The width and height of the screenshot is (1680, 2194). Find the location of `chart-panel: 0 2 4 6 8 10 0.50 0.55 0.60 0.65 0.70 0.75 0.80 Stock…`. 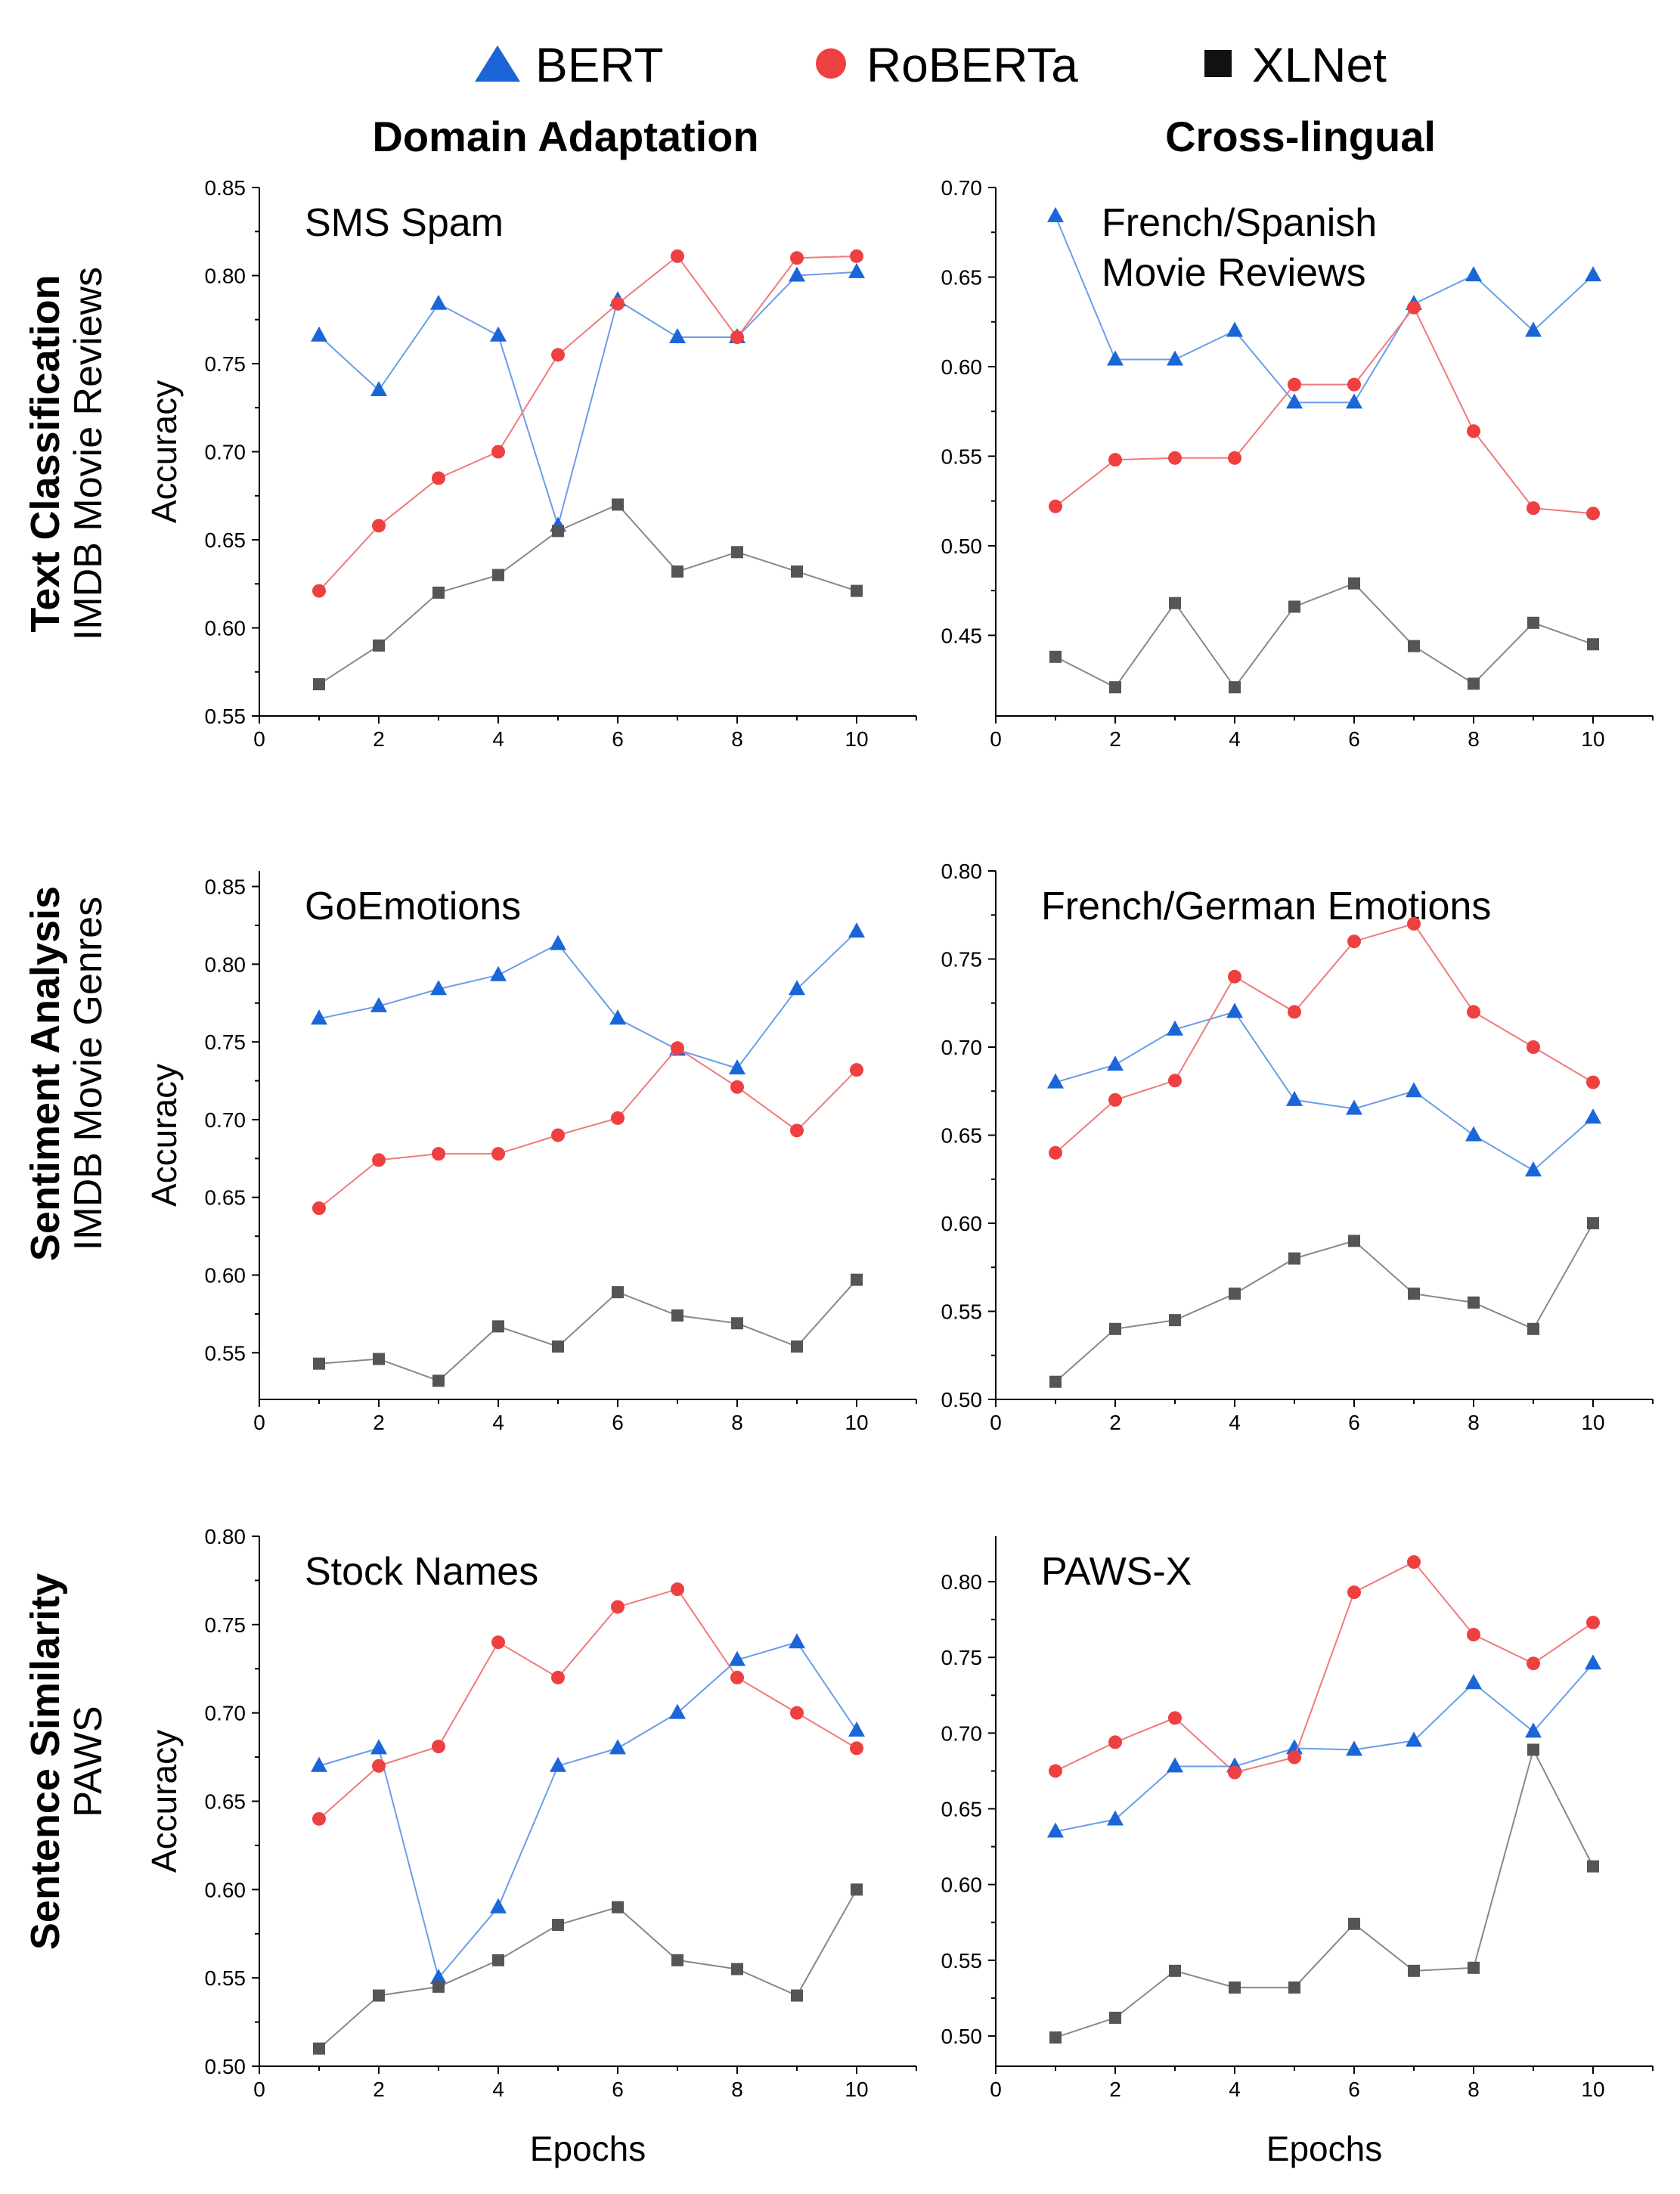

chart-panel: 0 2 4 6 8 10 0.50 0.55 0.60 0.65 0.70 0.75 0.80 Stock… is located at coordinates (530, 1846).